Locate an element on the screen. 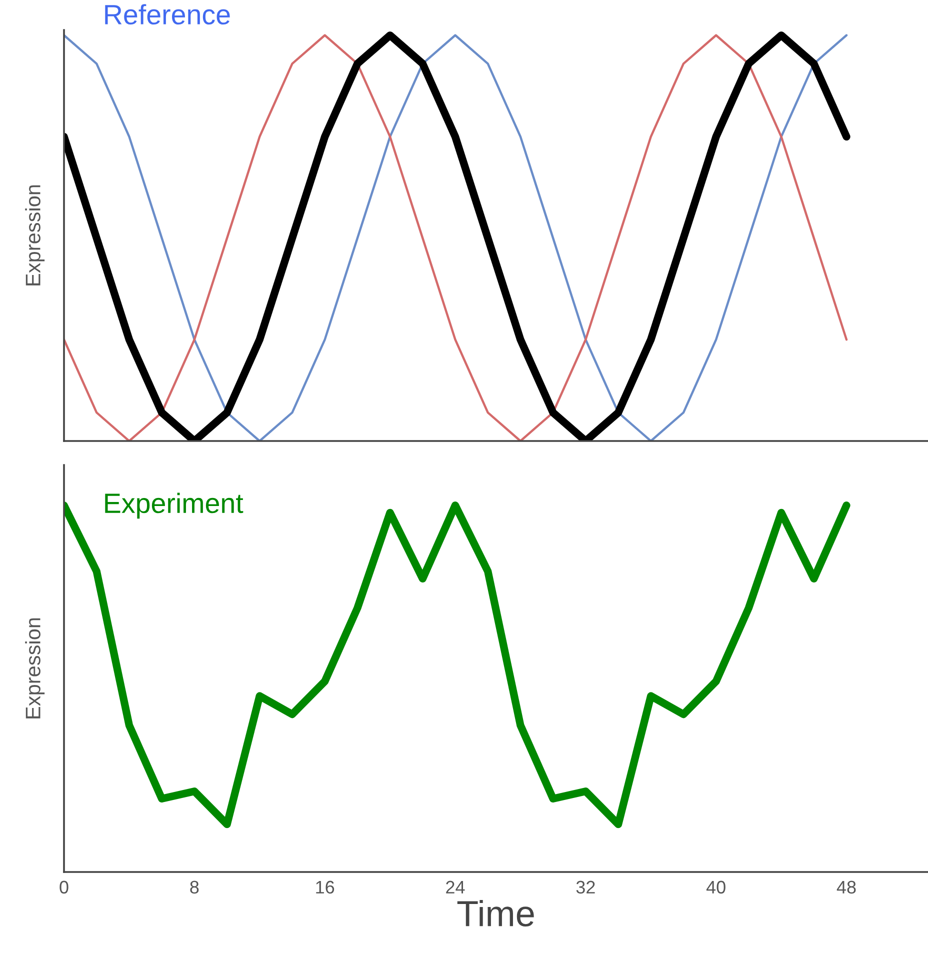  x-tick-label: 32 is located at coordinates (585, 887).